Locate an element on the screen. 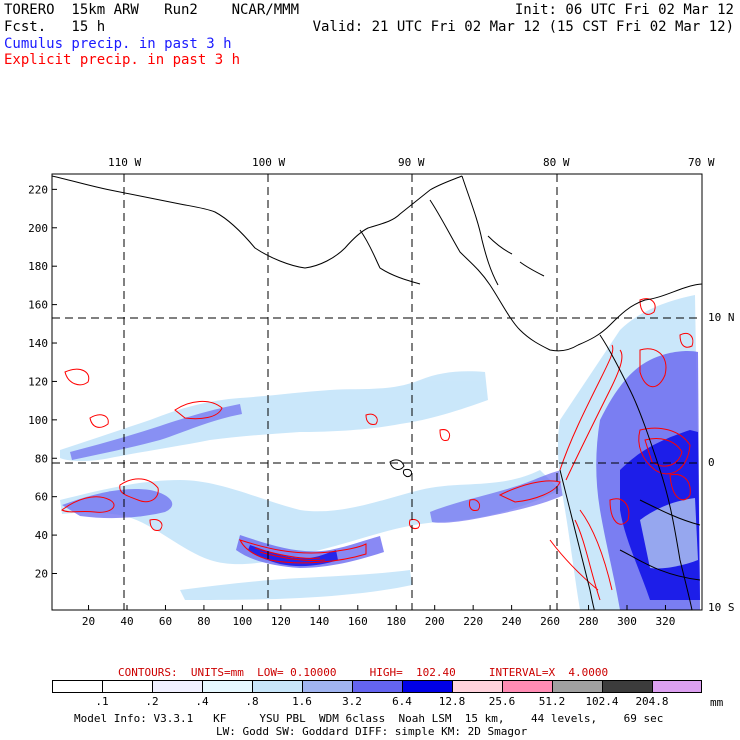 The width and height of the screenshot is (740, 740). x-tick-label: 180 is located at coordinates (396, 621).